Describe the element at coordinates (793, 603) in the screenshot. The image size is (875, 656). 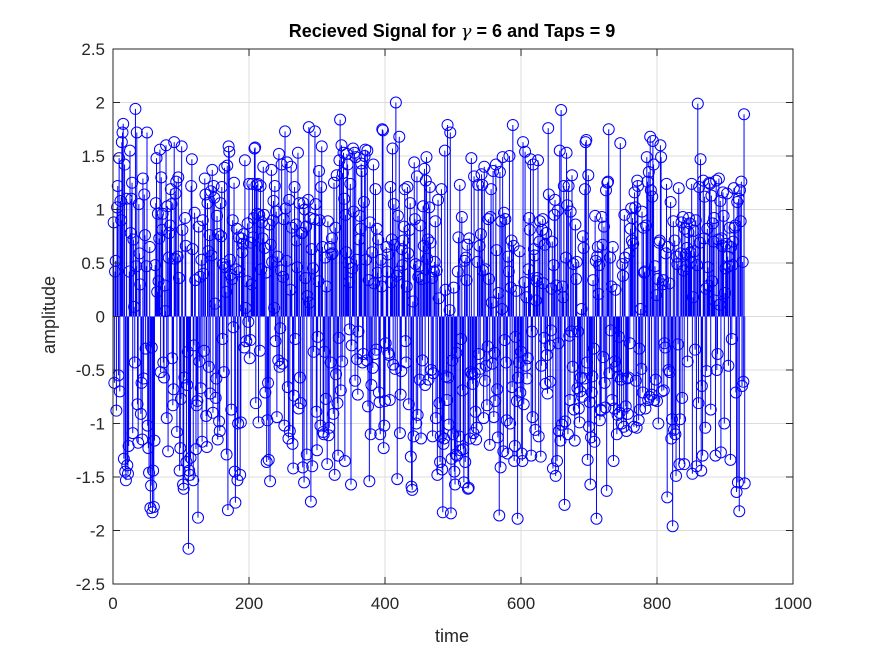
I see `x-tick-label: 1000` at that location.